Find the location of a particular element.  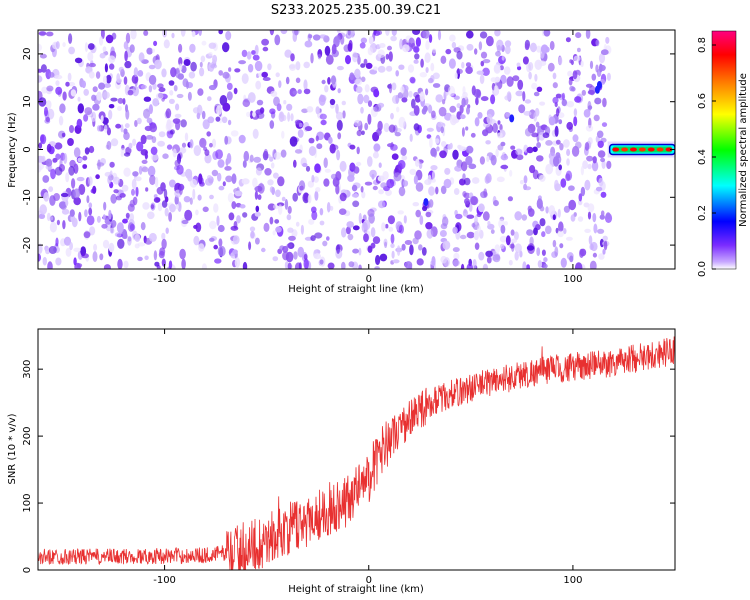

colorbar-label: Normalized spectral amplitude is located at coordinates (743, 150).